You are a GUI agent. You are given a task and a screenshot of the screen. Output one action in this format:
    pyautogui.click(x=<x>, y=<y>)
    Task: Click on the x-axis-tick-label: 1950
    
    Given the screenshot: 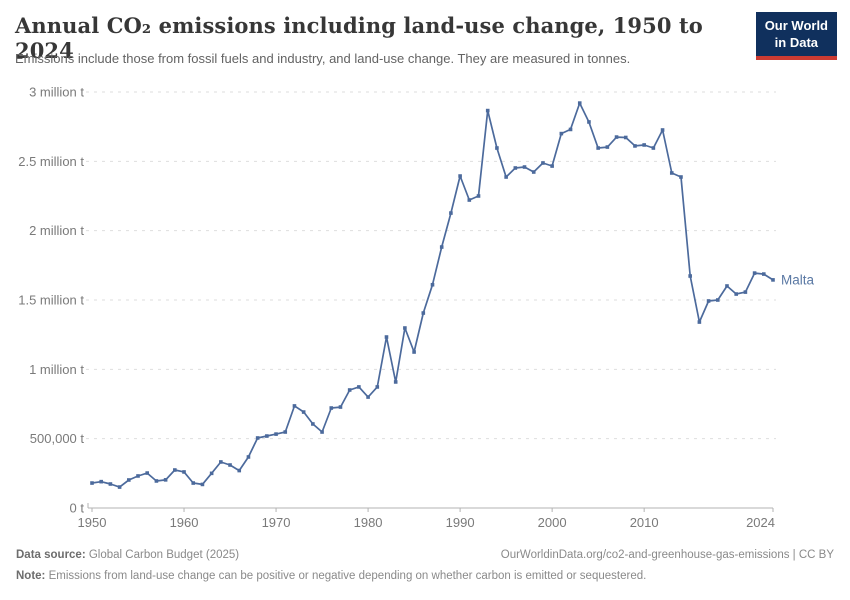 What is the action you would take?
    pyautogui.click(x=92, y=522)
    